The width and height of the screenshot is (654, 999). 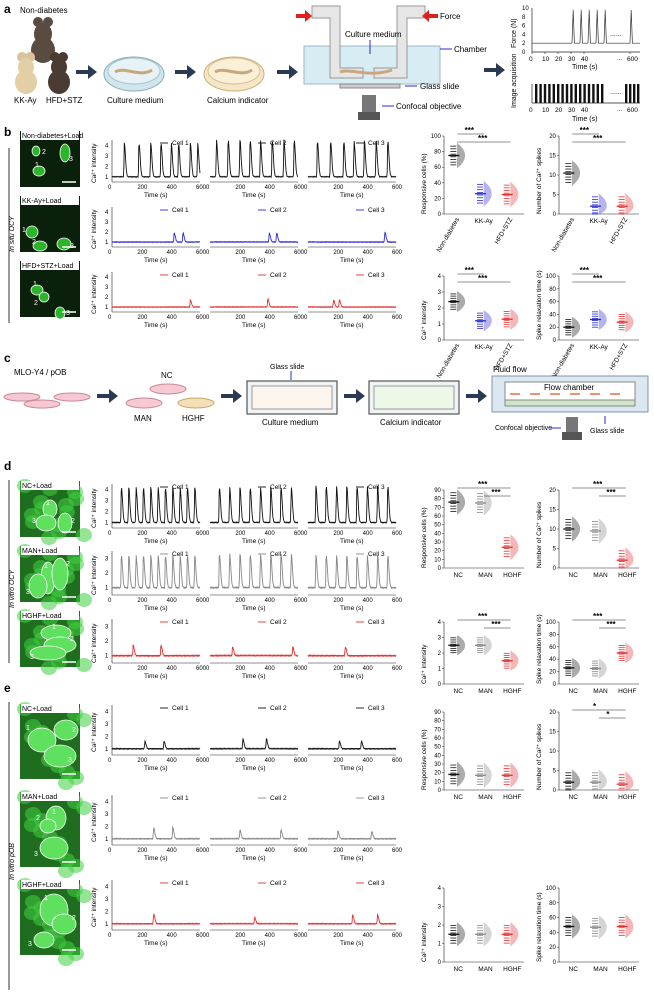 I want to click on glass-slide-top-label: Glass slide, so click(x=287, y=367).